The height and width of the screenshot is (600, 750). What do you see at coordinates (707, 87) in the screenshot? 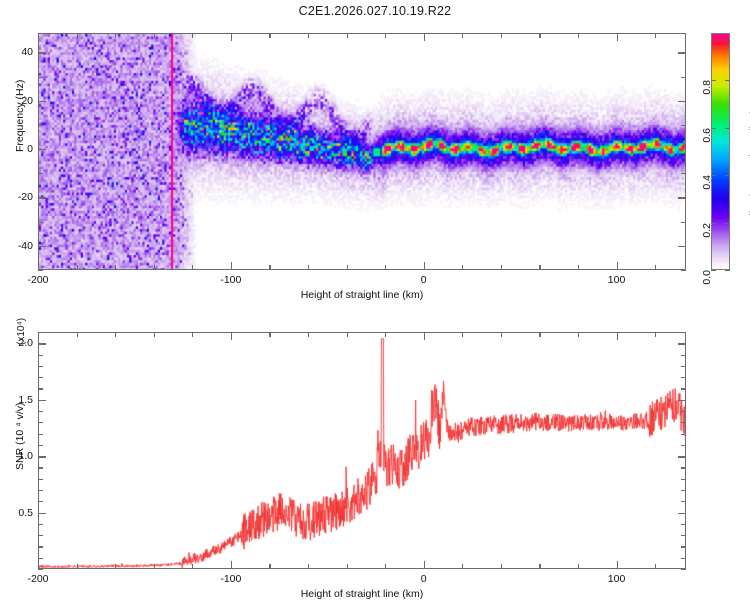
I see `colorbar-tick-label: 0.8` at bounding box center [707, 87].